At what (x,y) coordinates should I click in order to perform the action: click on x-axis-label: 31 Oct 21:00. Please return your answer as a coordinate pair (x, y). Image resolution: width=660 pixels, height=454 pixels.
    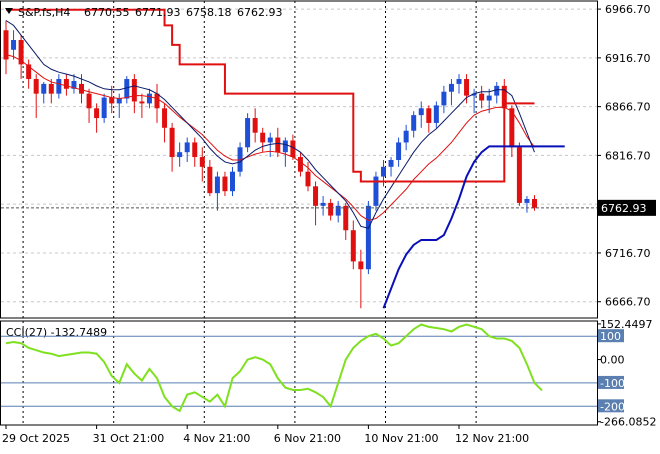
    Looking at the image, I should click on (129, 438).